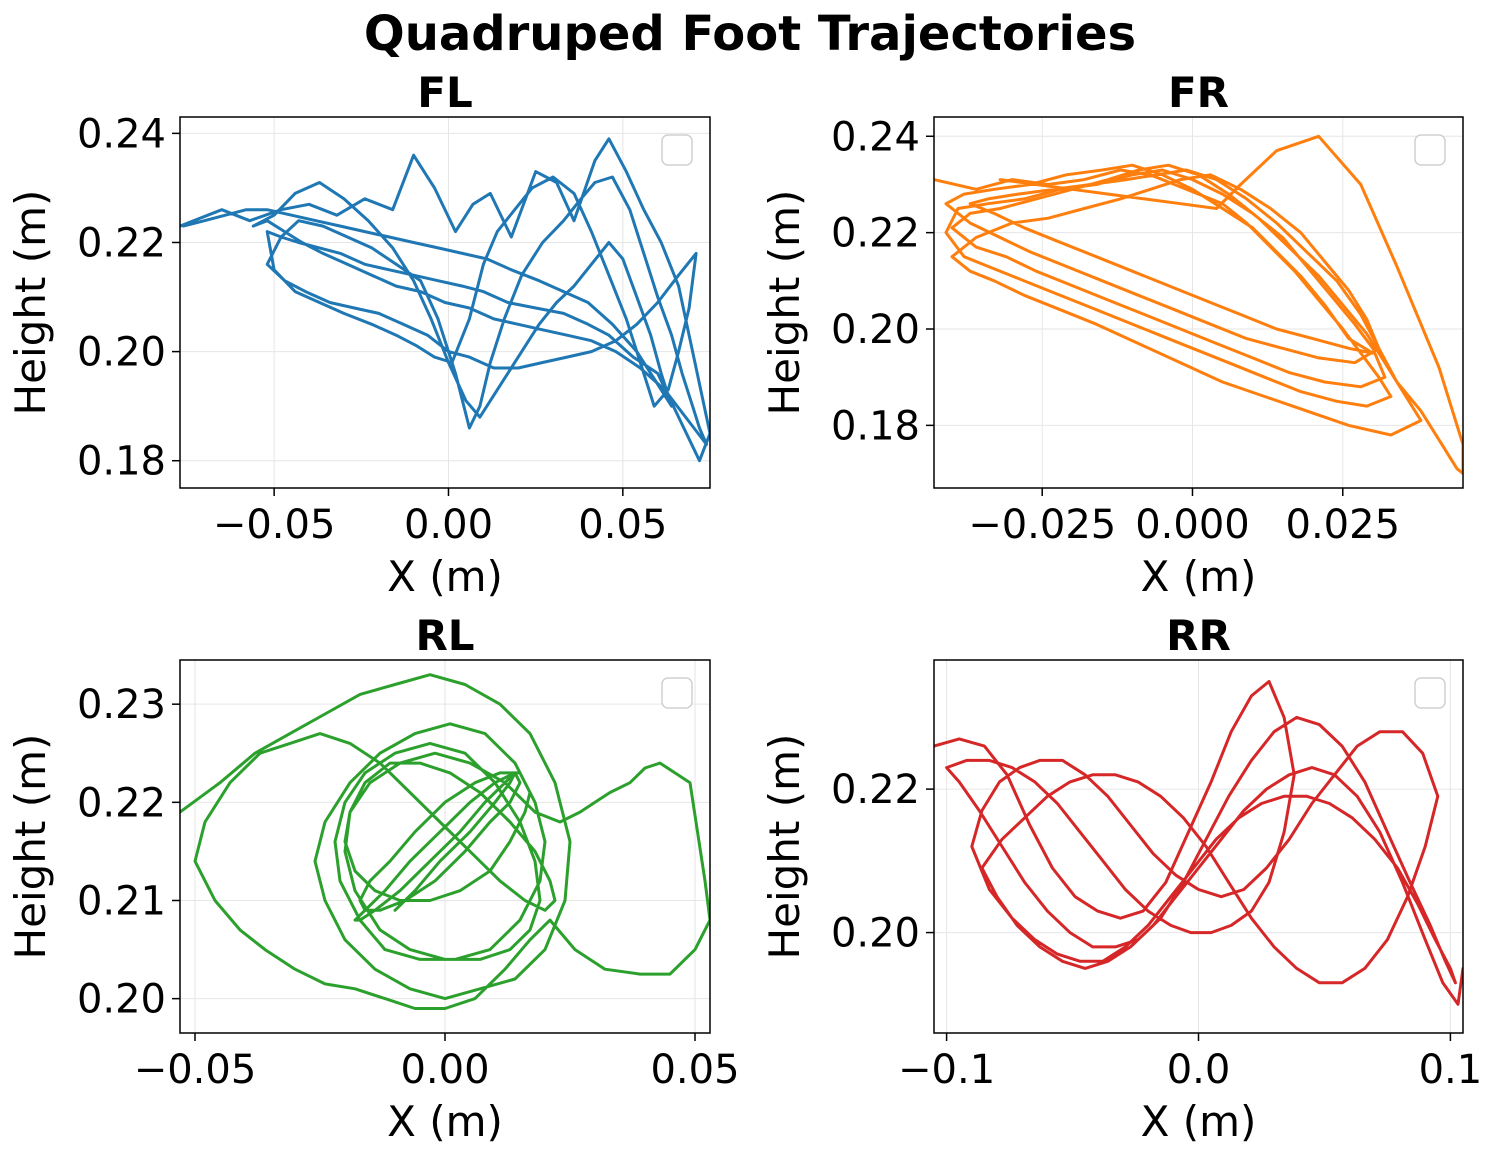 The width and height of the screenshot is (1500, 1156). I want to click on rl-xtick-label-1: 0.00, so click(444, 1070).